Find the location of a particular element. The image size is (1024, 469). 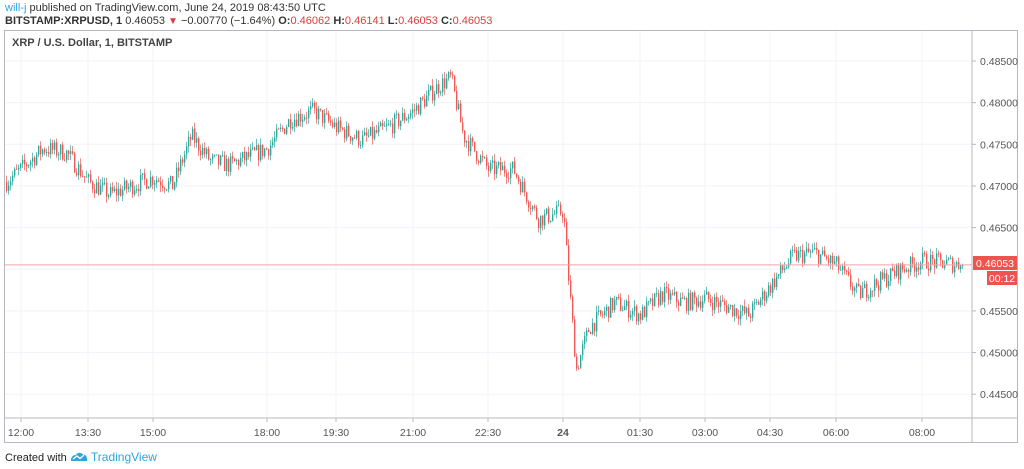

svg-text: 12:00 is located at coordinates (21, 433).